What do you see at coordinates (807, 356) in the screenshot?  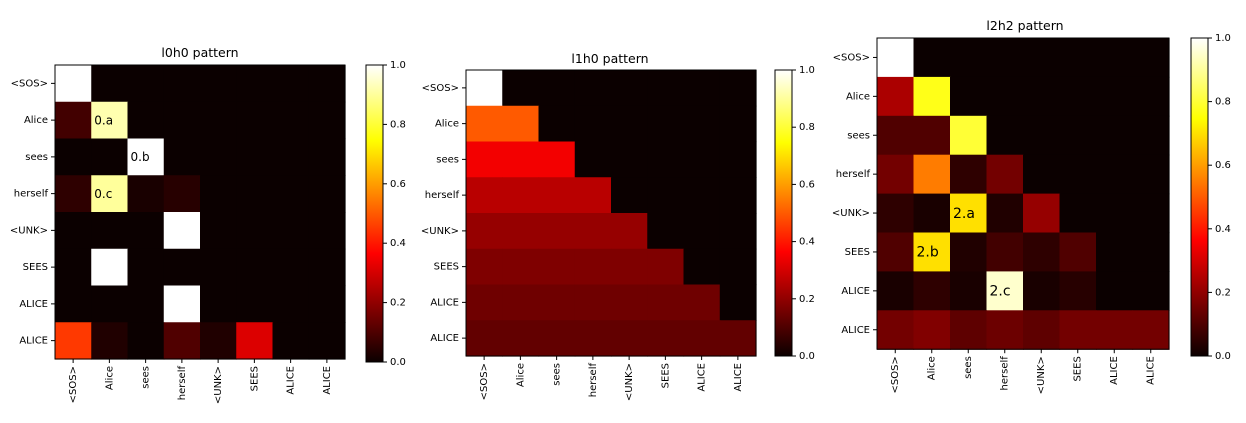 I see `colorbar-tick-label: 0.0` at bounding box center [807, 356].